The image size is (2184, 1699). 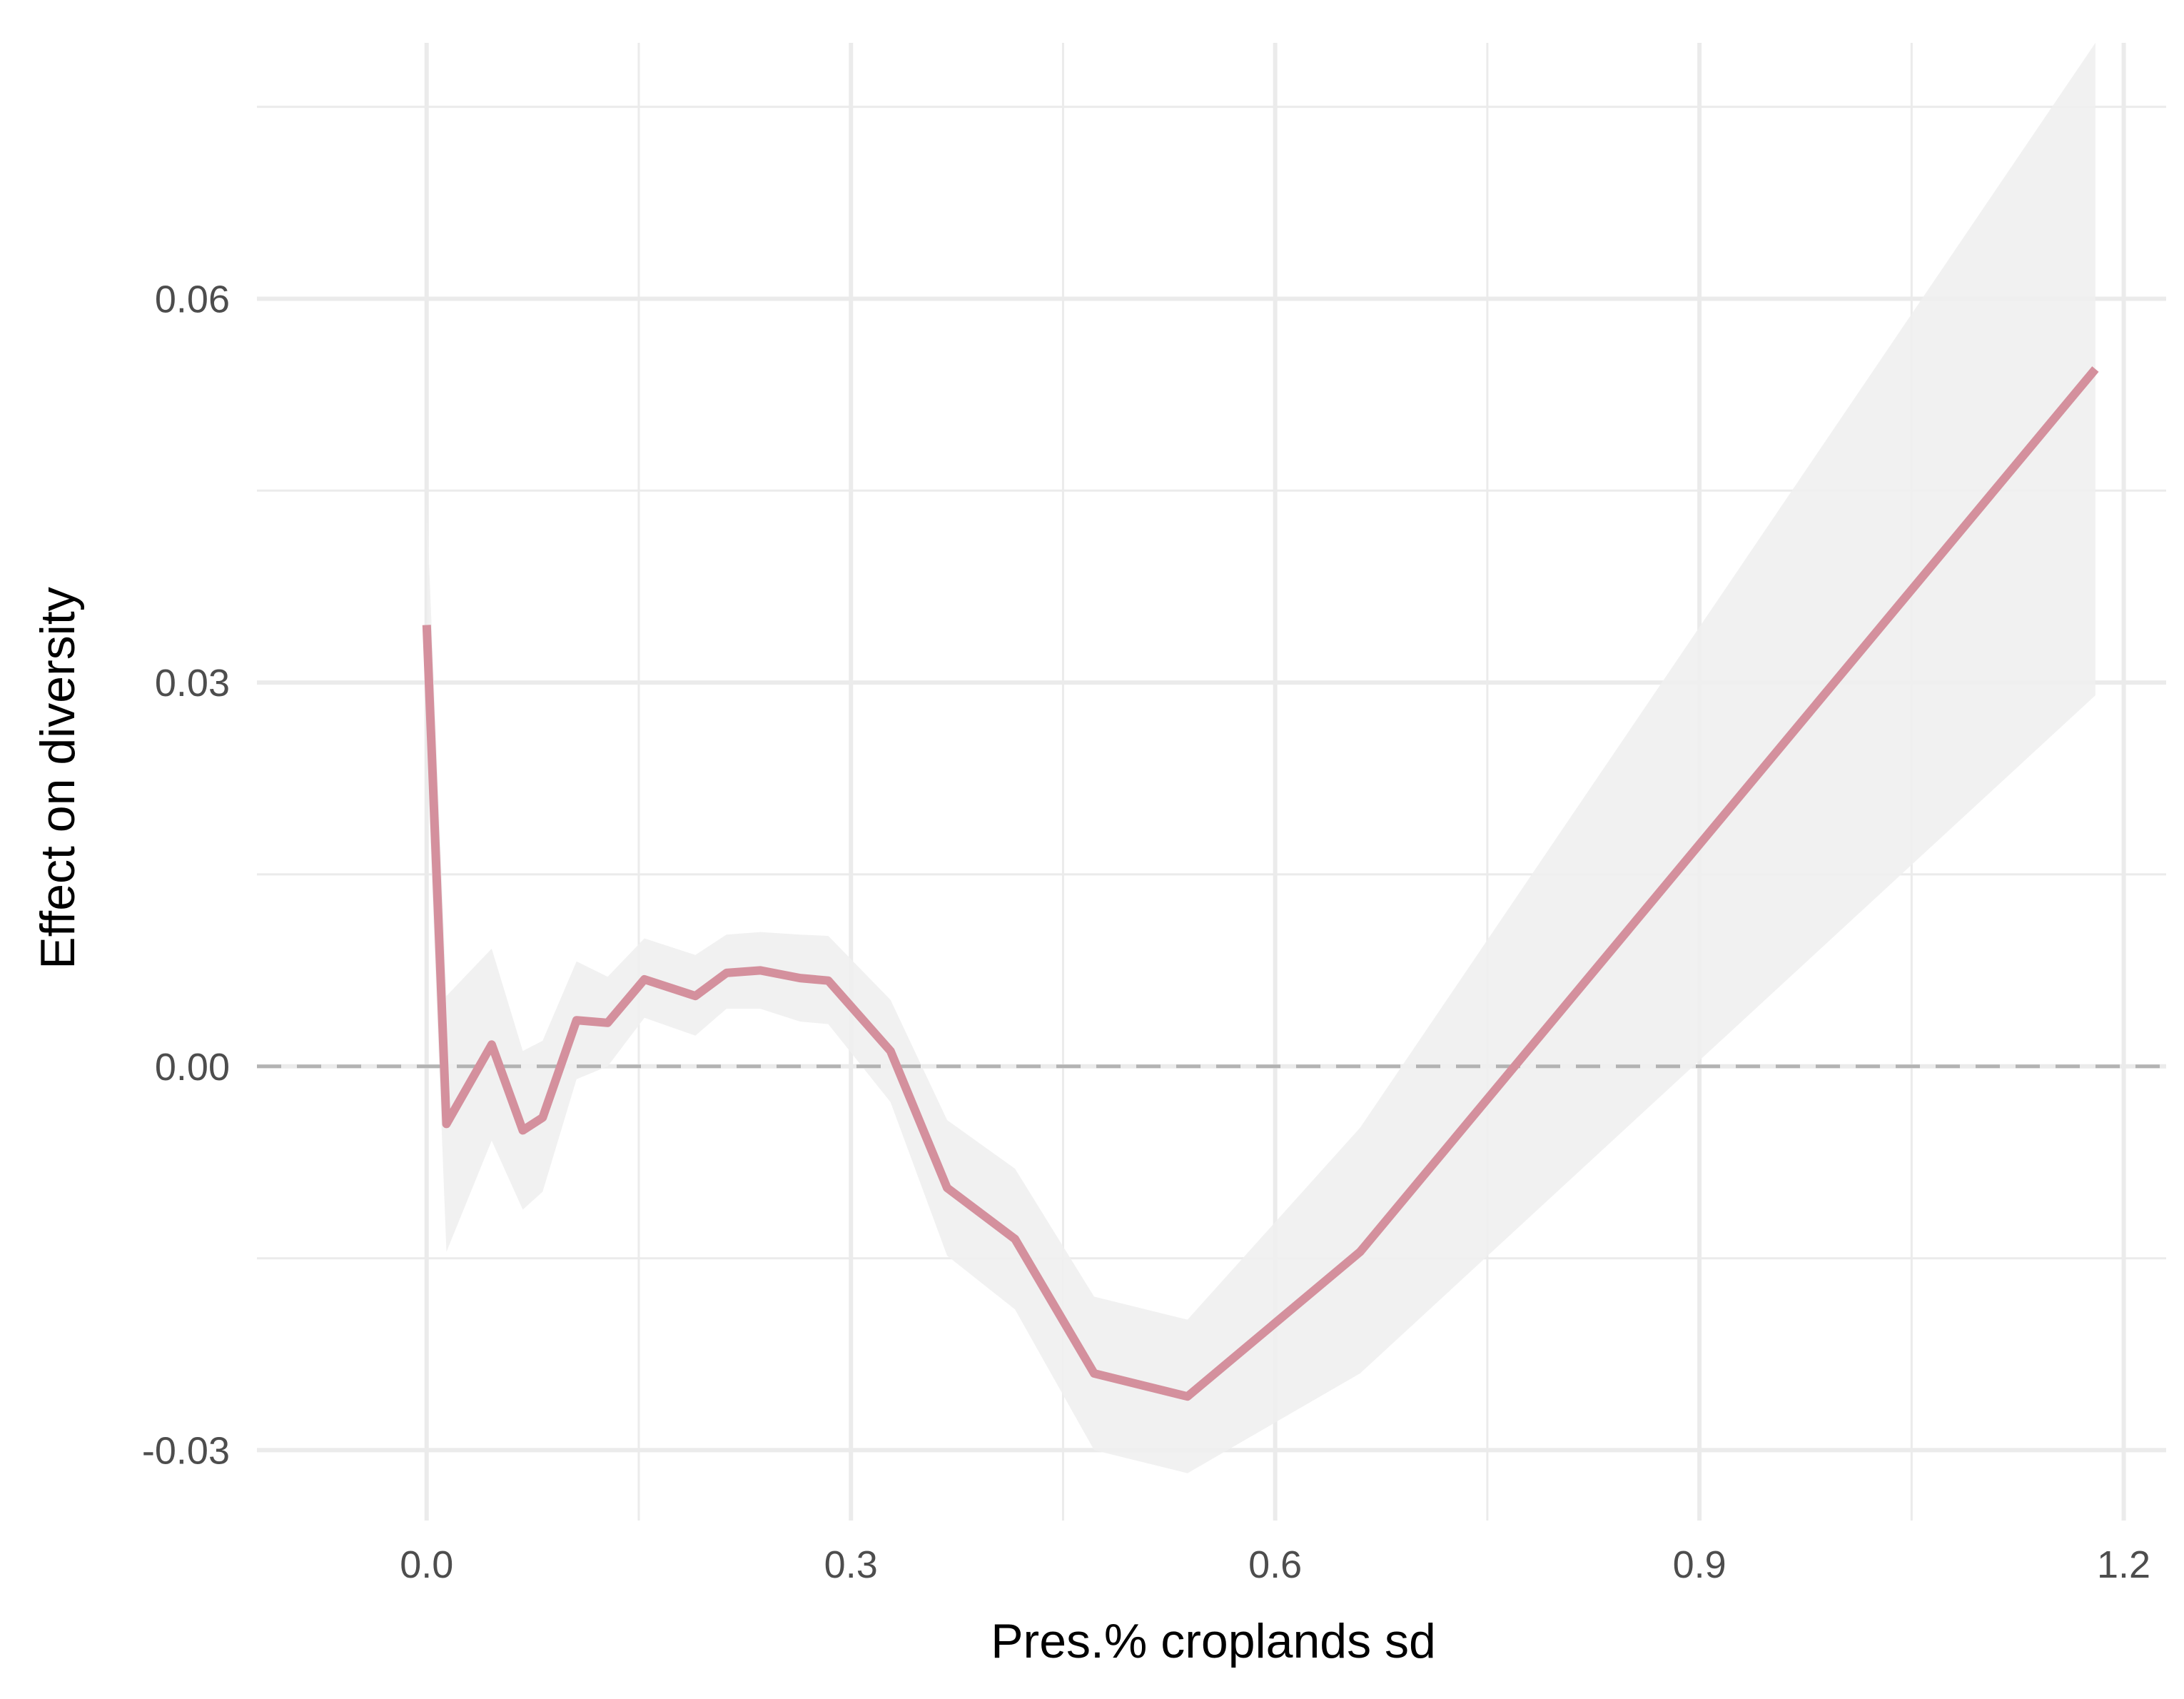 What do you see at coordinates (851, 1564) in the screenshot?
I see `x-tick-label-1: 0.3` at bounding box center [851, 1564].